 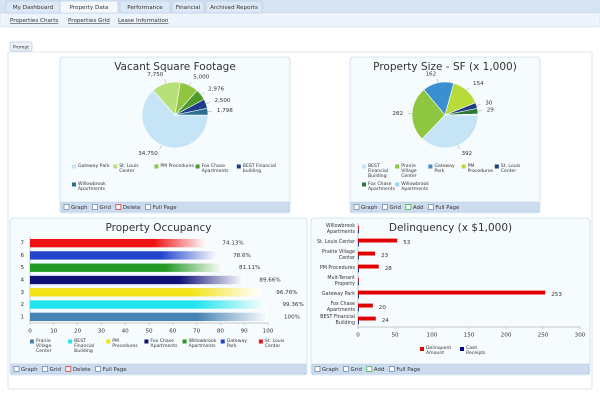 I want to click on bar-value-label: 78.6%, so click(x=242, y=256).